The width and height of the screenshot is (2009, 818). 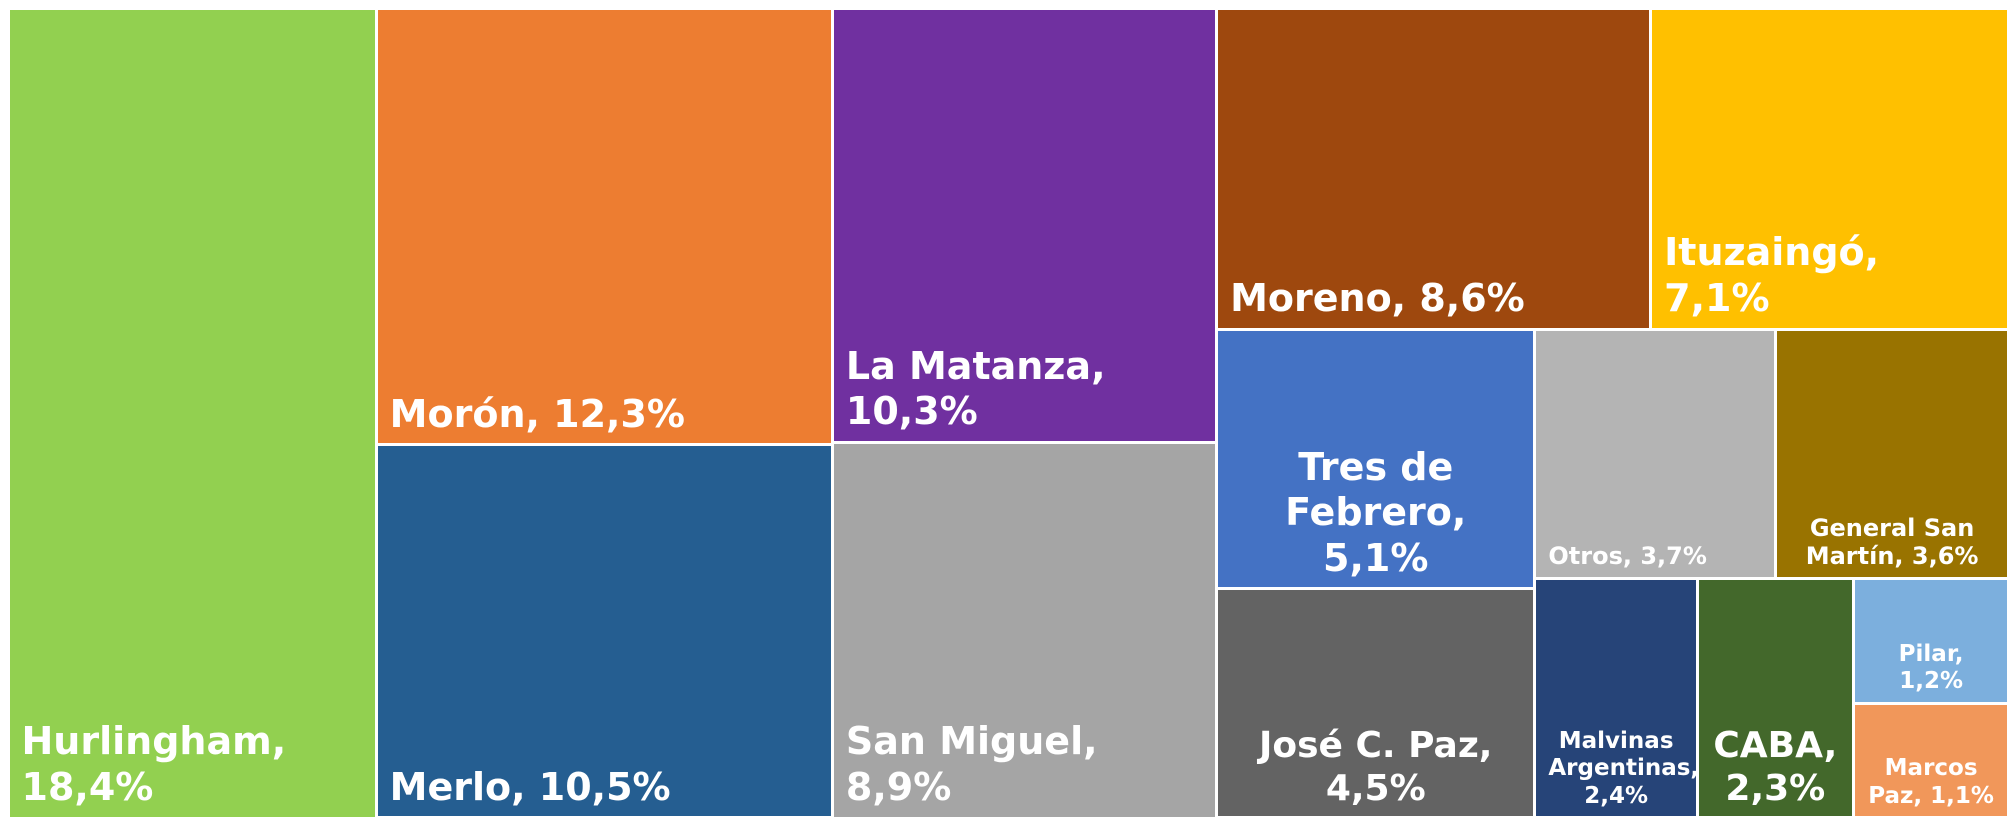 I want to click on treemap-cell: CABA, 2,3%, so click(x=1775, y=698).